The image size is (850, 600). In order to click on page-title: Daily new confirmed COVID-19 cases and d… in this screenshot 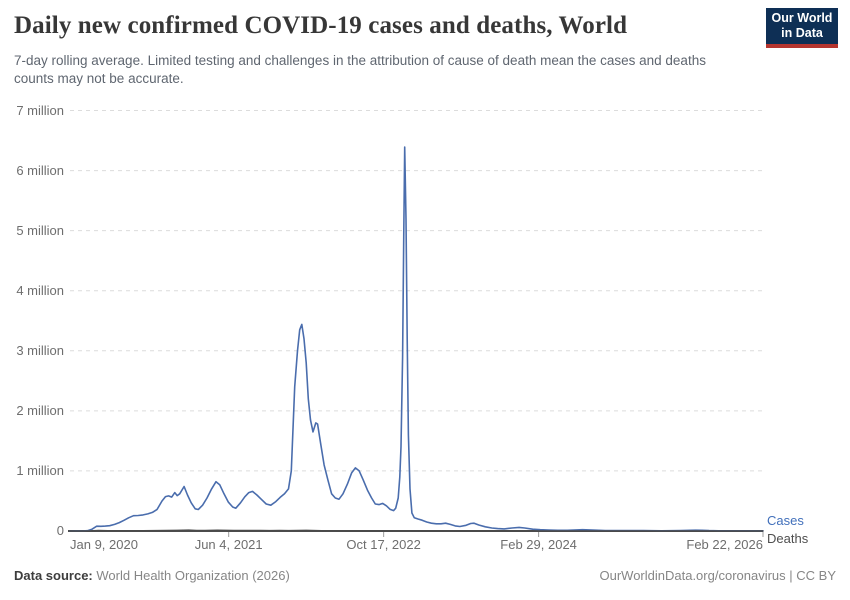, I will do `click(321, 25)`.